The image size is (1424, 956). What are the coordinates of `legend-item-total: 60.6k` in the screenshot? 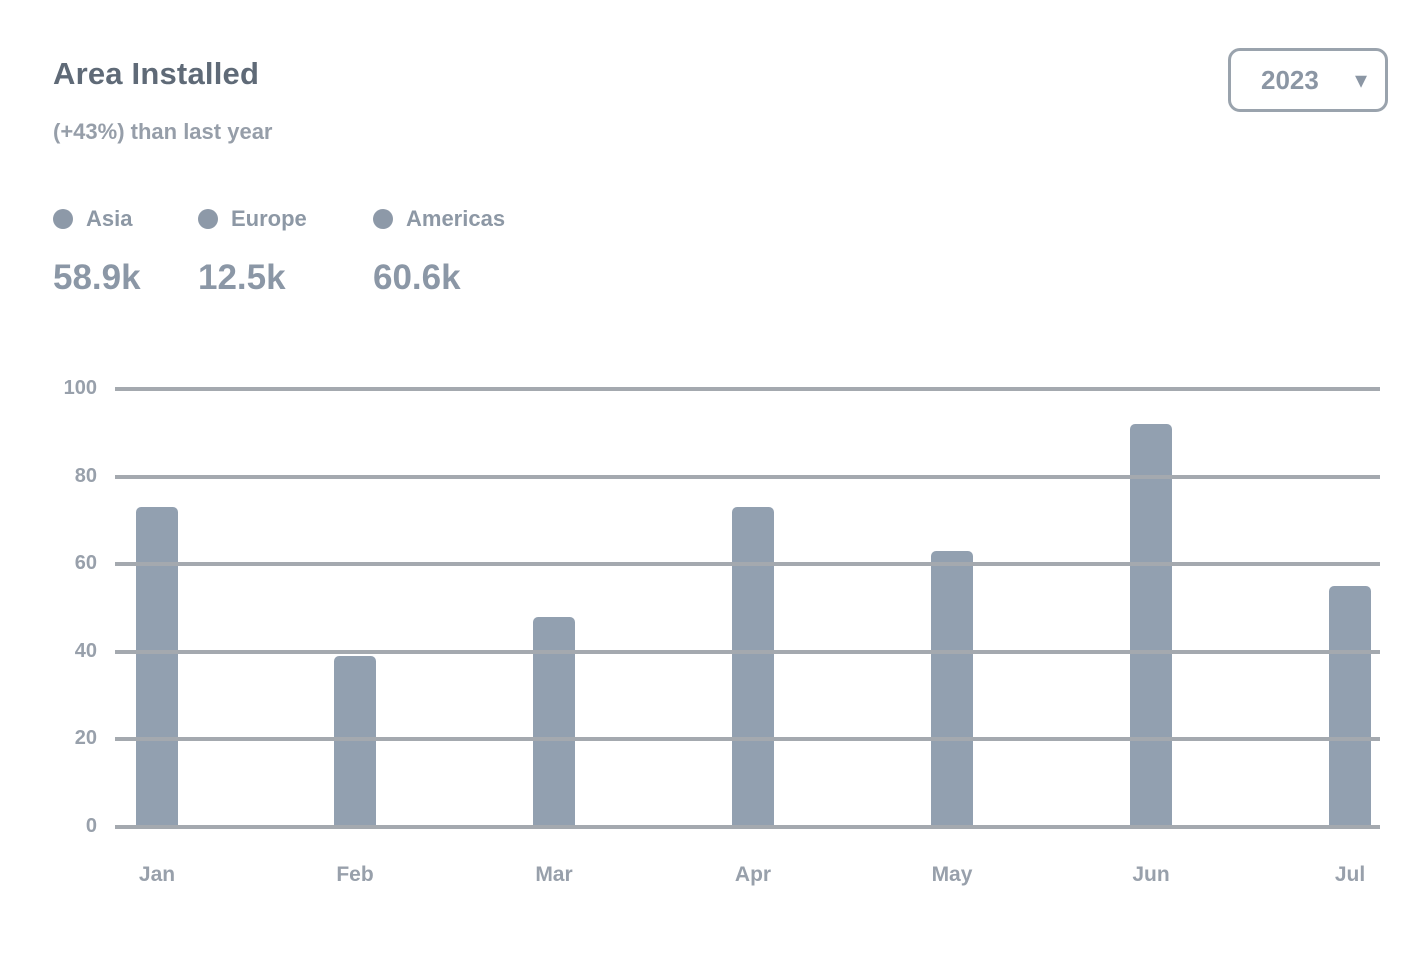 It's located at (417, 277).